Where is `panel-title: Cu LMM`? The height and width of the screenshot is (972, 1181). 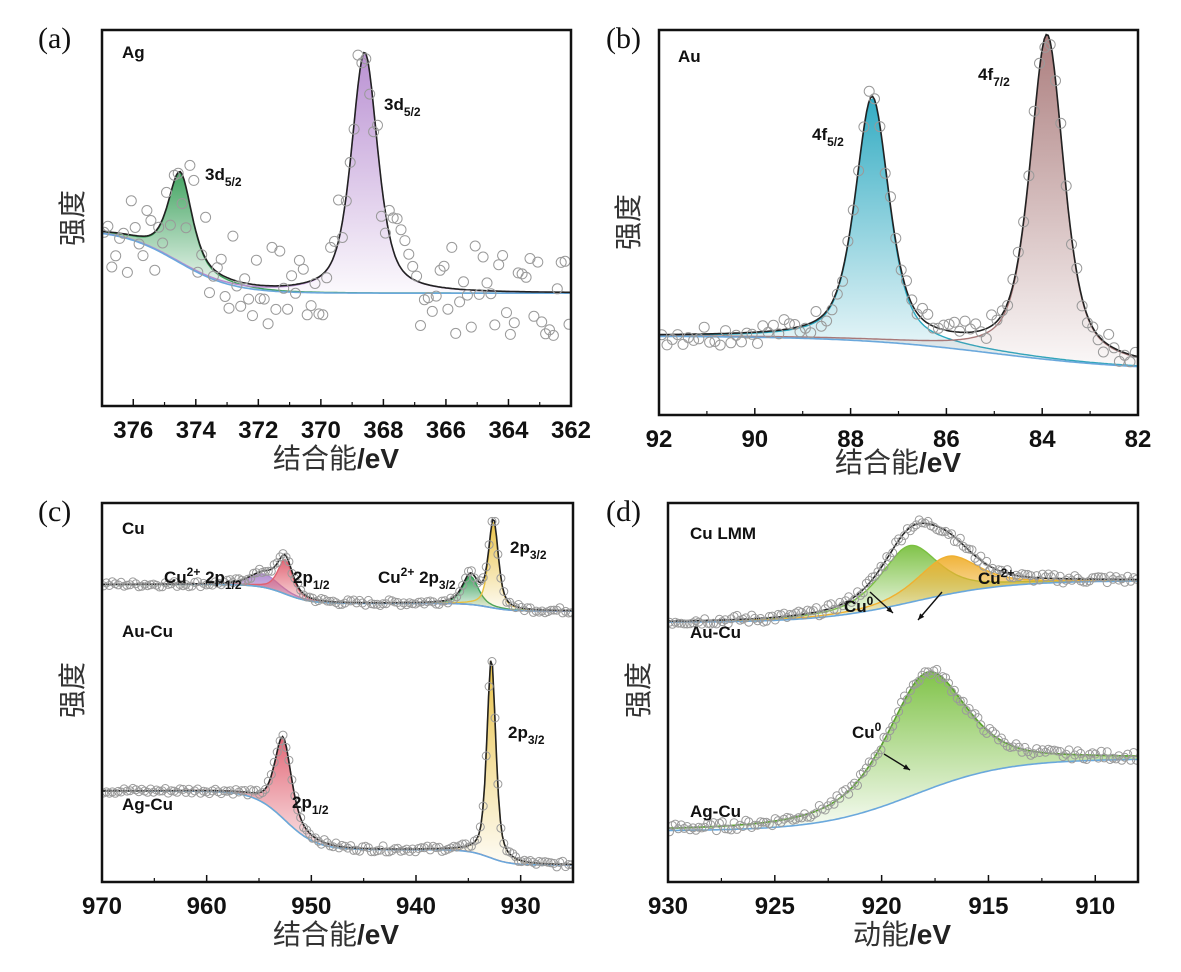 panel-title: Cu LMM is located at coordinates (723, 533).